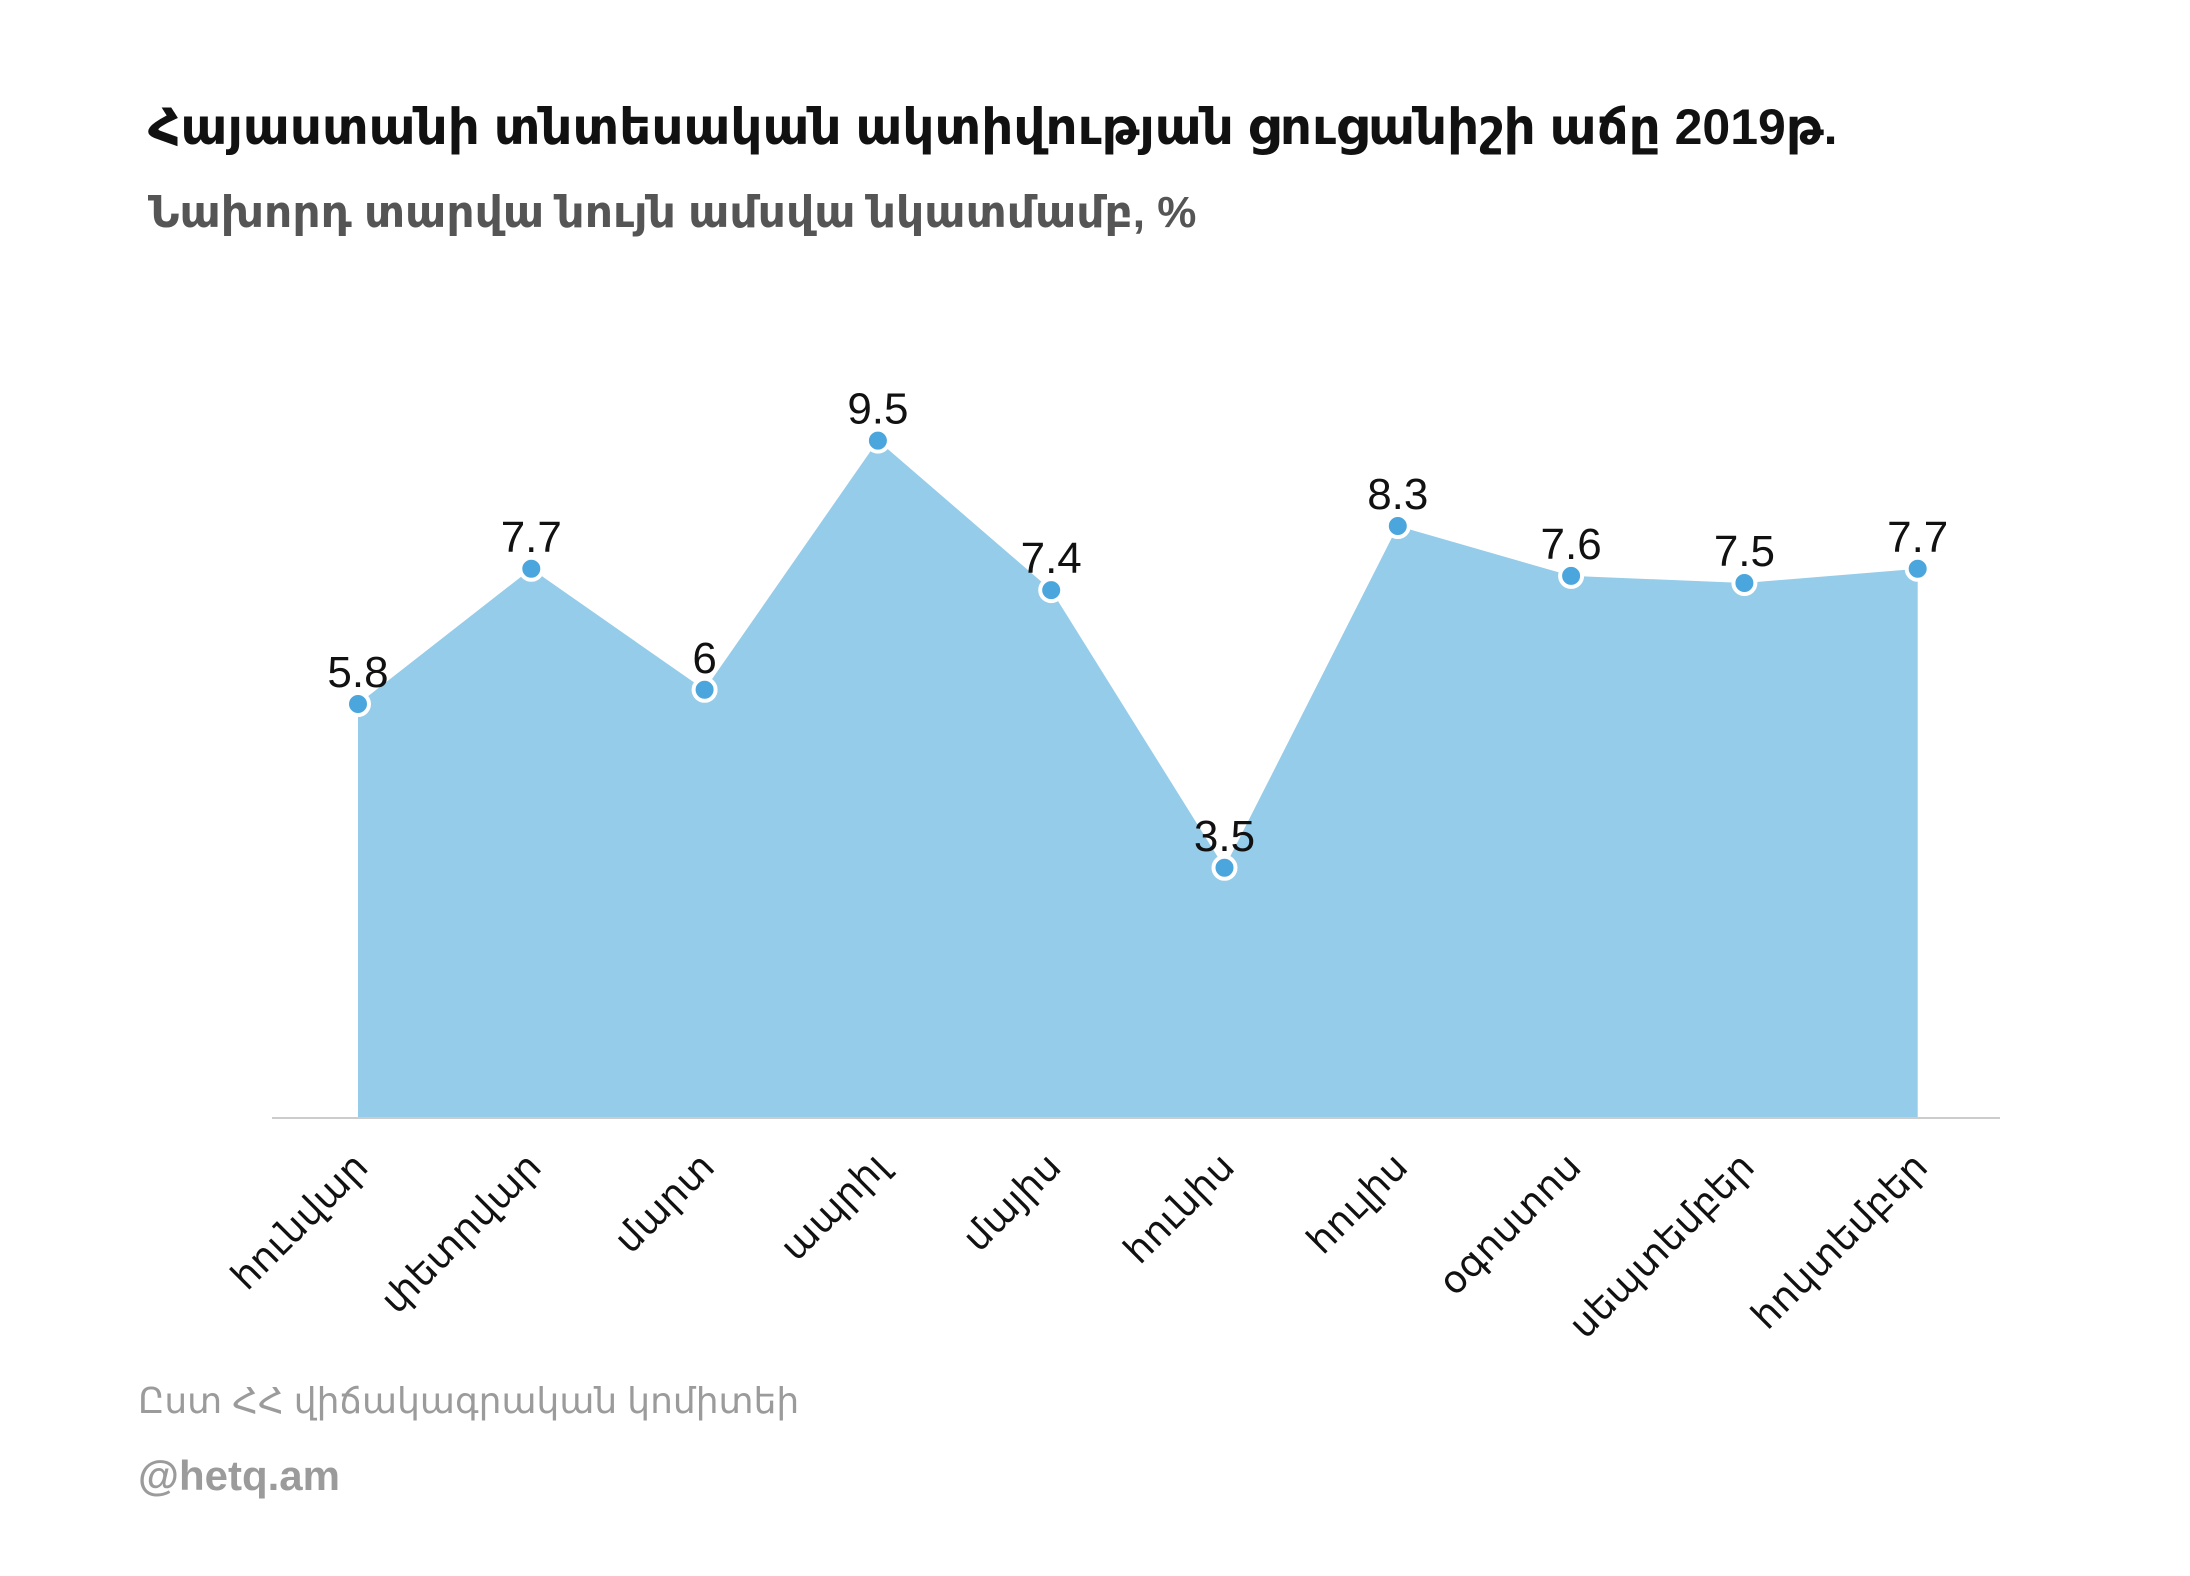 The height and width of the screenshot is (1576, 2190). What do you see at coordinates (877, 409) in the screenshot?
I see `data-label: 9.5` at bounding box center [877, 409].